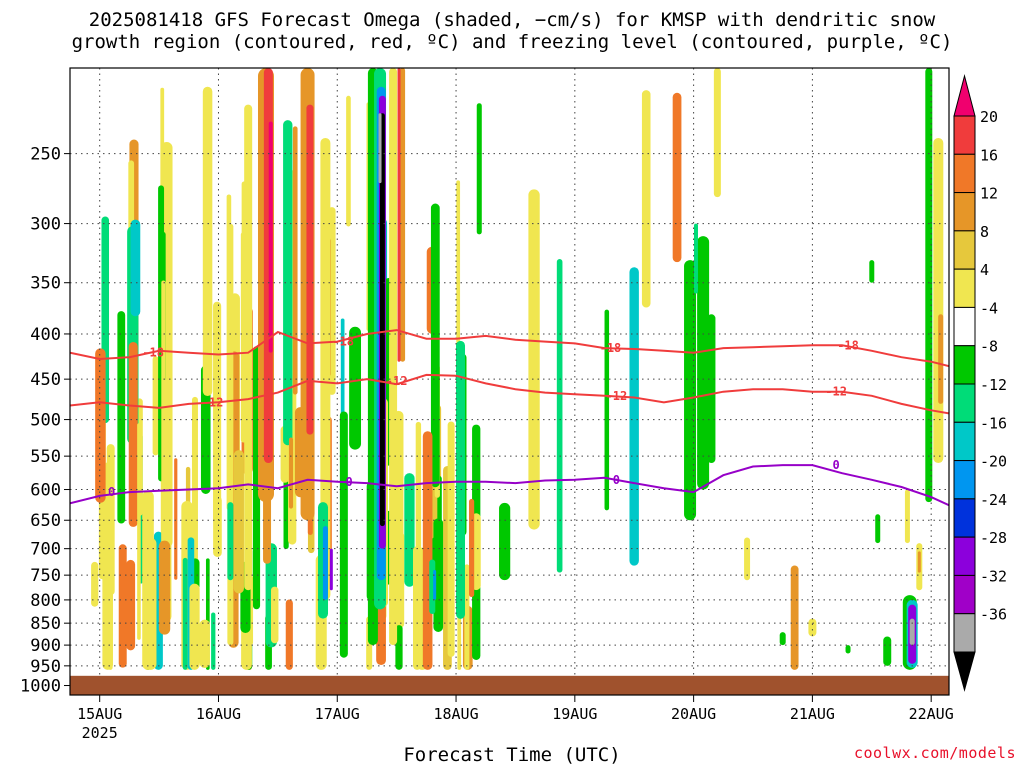 This screenshot has width=1024, height=768. Describe the element at coordinates (45, 284) in the screenshot. I see `y-tick-label: 350` at that location.